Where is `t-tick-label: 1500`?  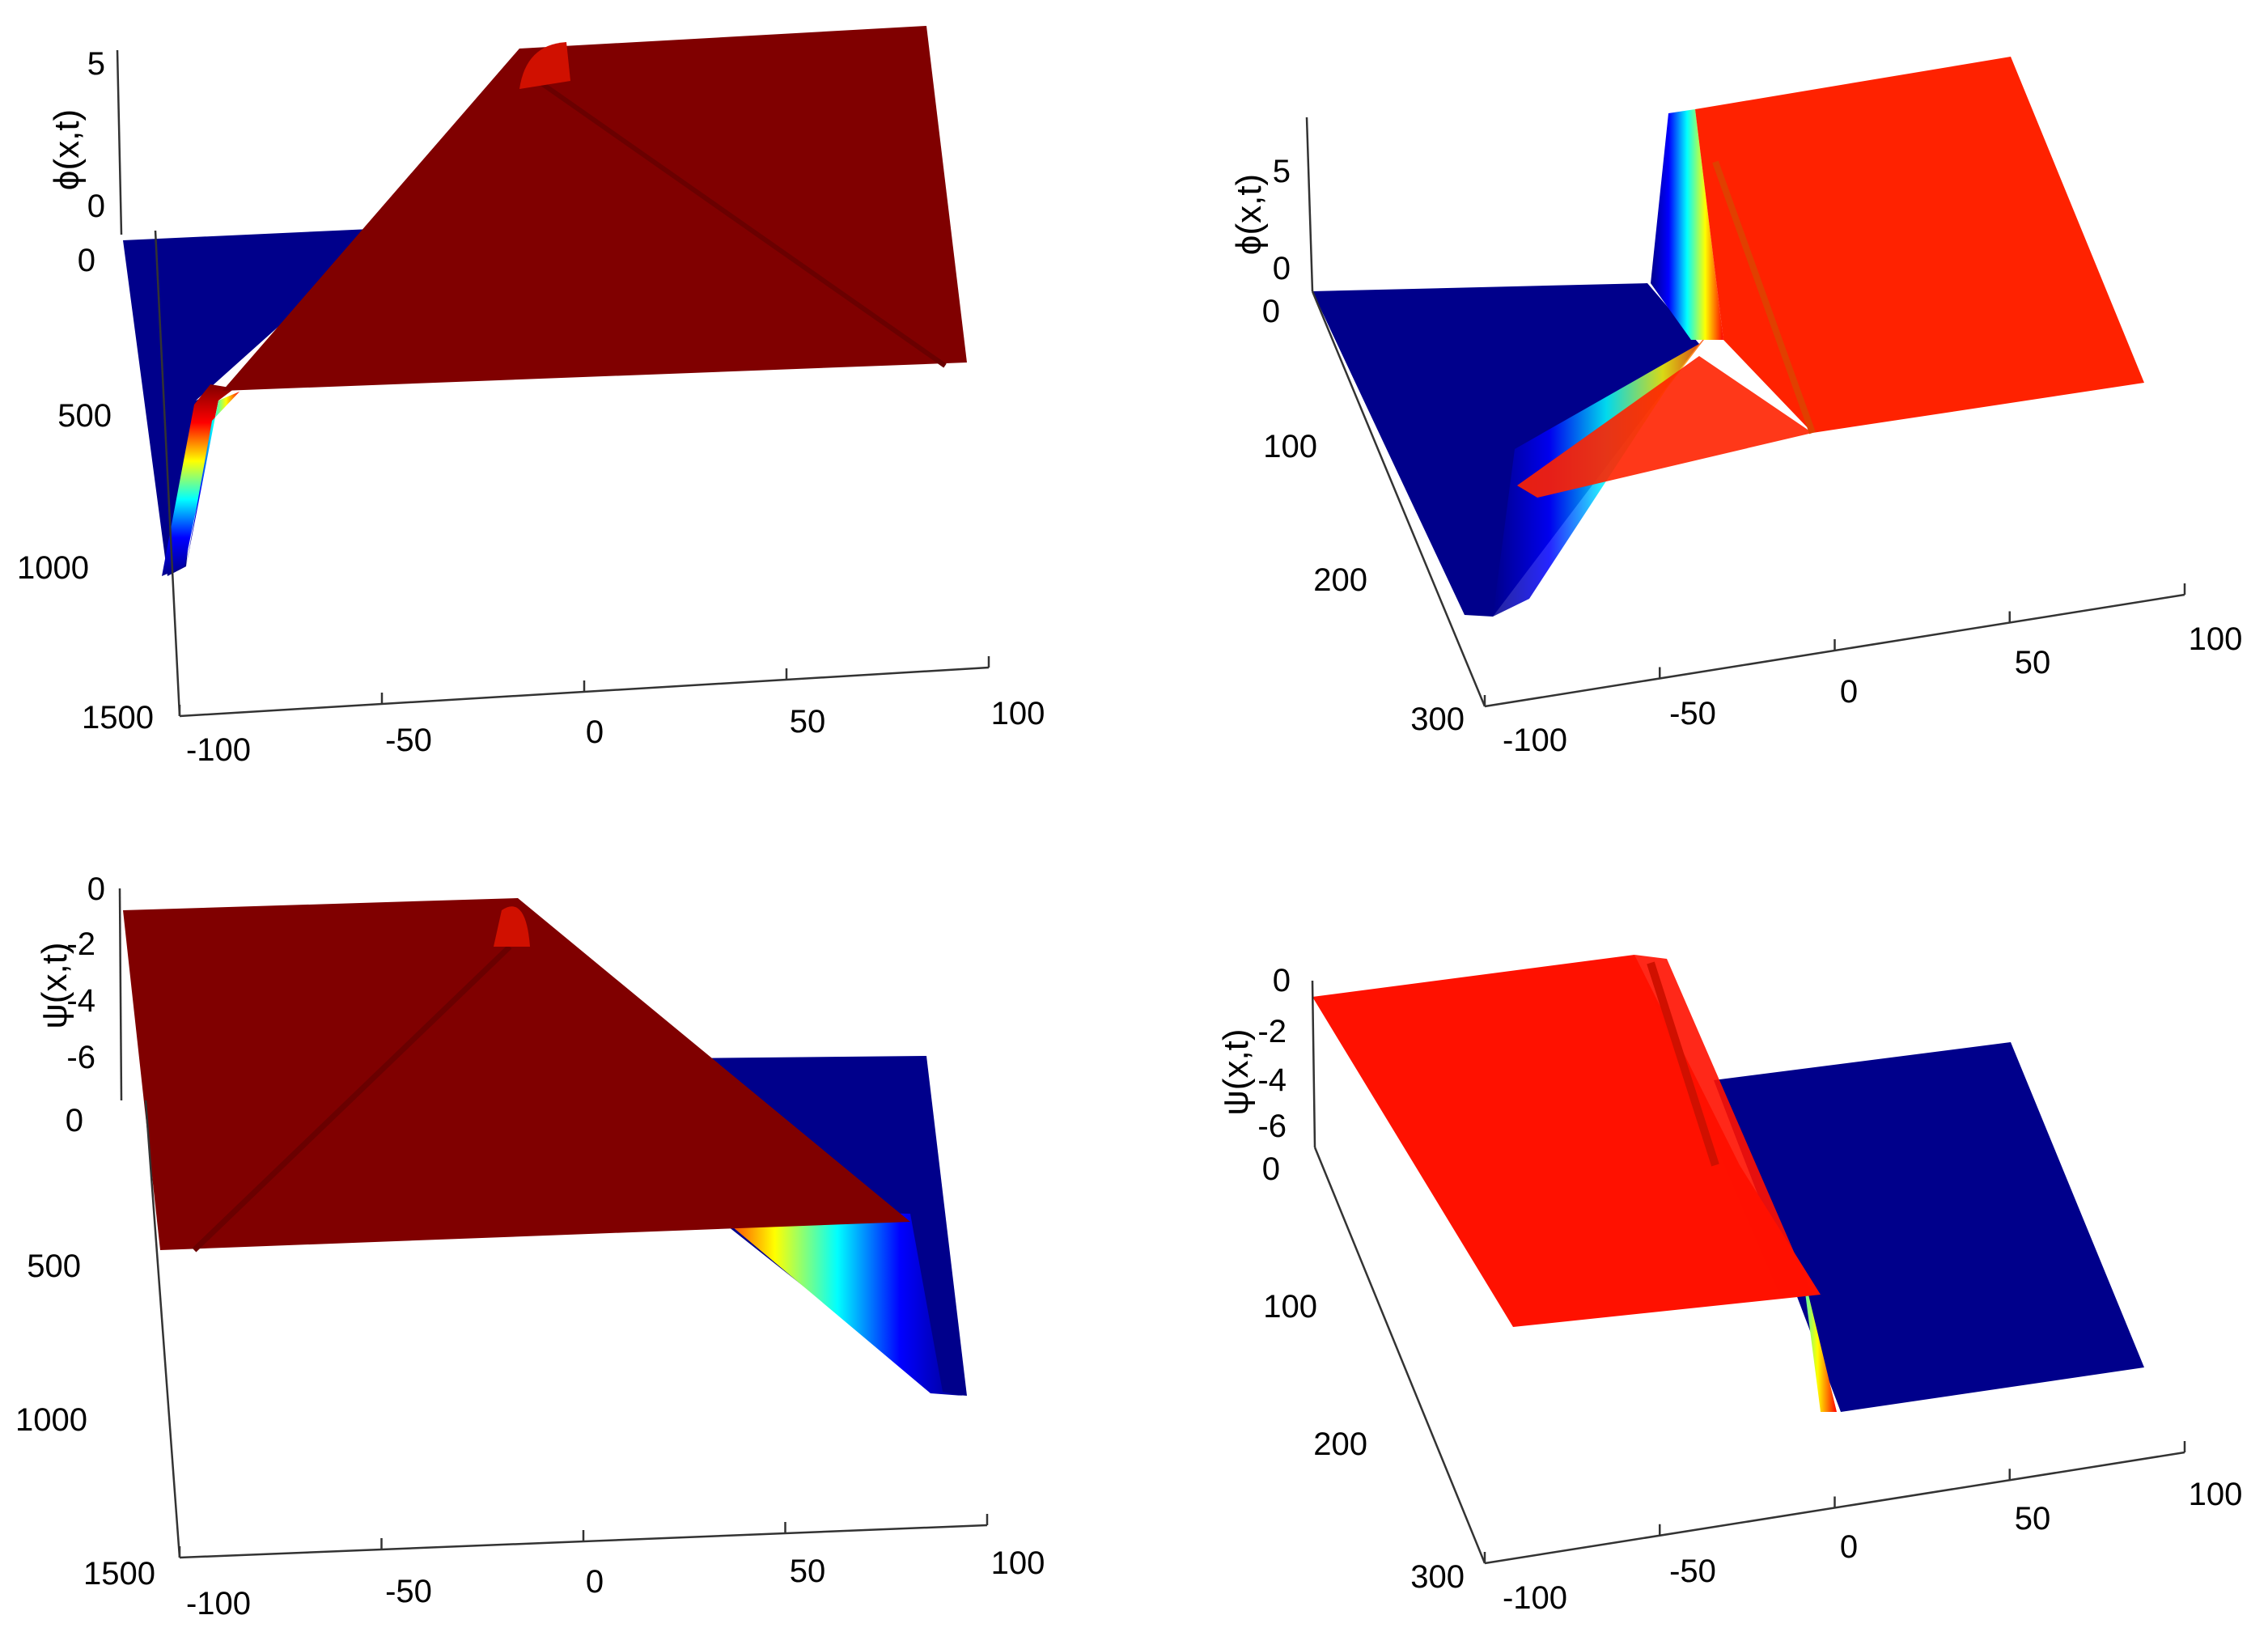 t-tick-label: 1500 is located at coordinates (119, 1574).